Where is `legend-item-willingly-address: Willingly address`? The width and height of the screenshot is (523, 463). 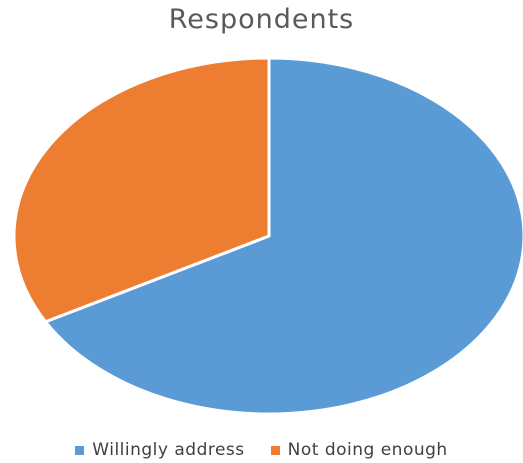
legend-item-willingly-address: Willingly address is located at coordinates (159, 450).